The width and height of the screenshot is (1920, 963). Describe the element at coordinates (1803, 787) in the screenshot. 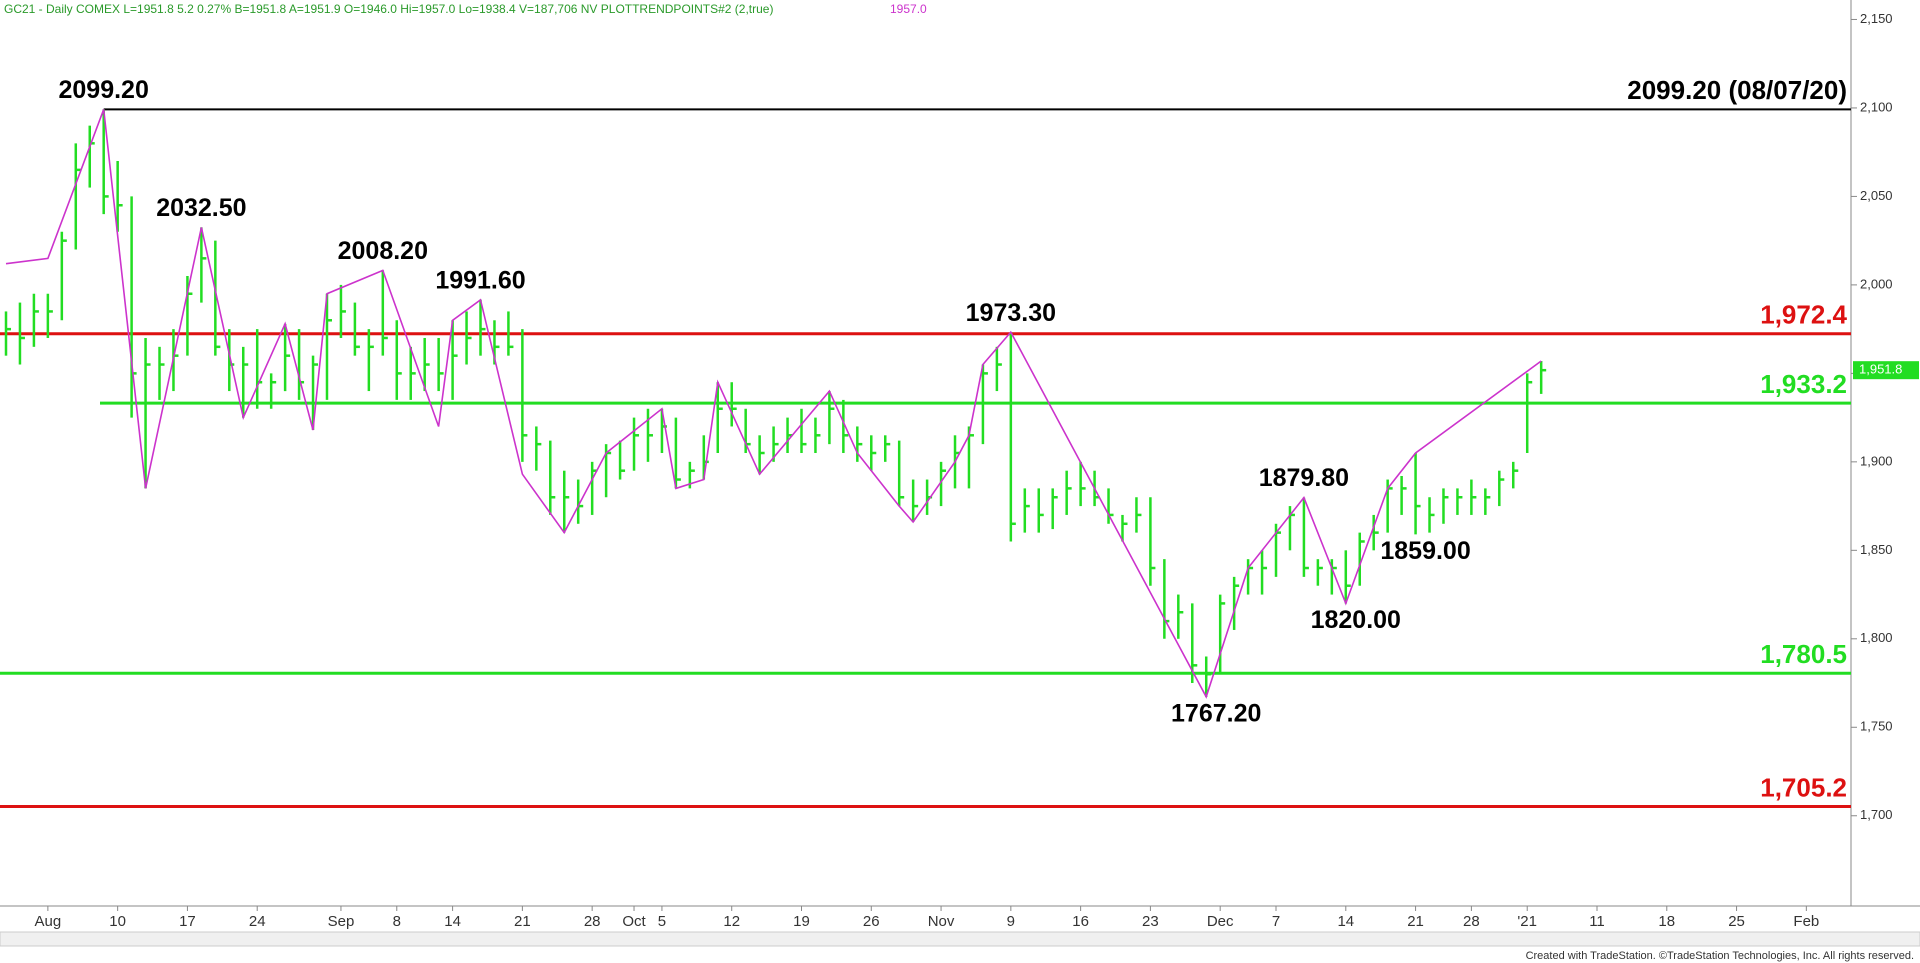

I see `level-label: 1,705.2` at that location.